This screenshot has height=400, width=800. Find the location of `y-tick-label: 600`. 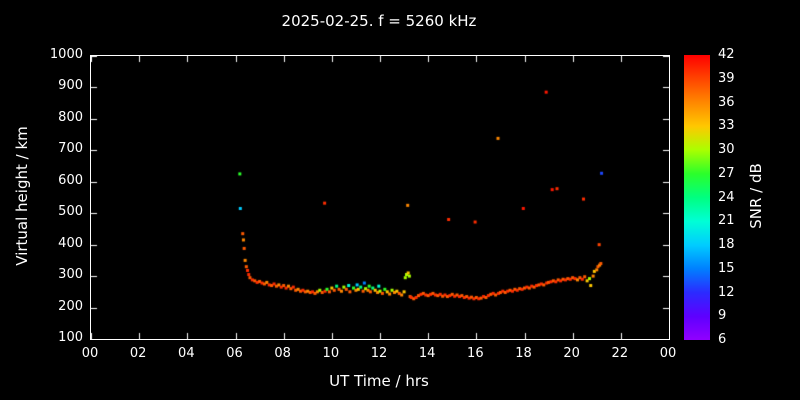

y-tick-label: 600 is located at coordinates (70, 180).